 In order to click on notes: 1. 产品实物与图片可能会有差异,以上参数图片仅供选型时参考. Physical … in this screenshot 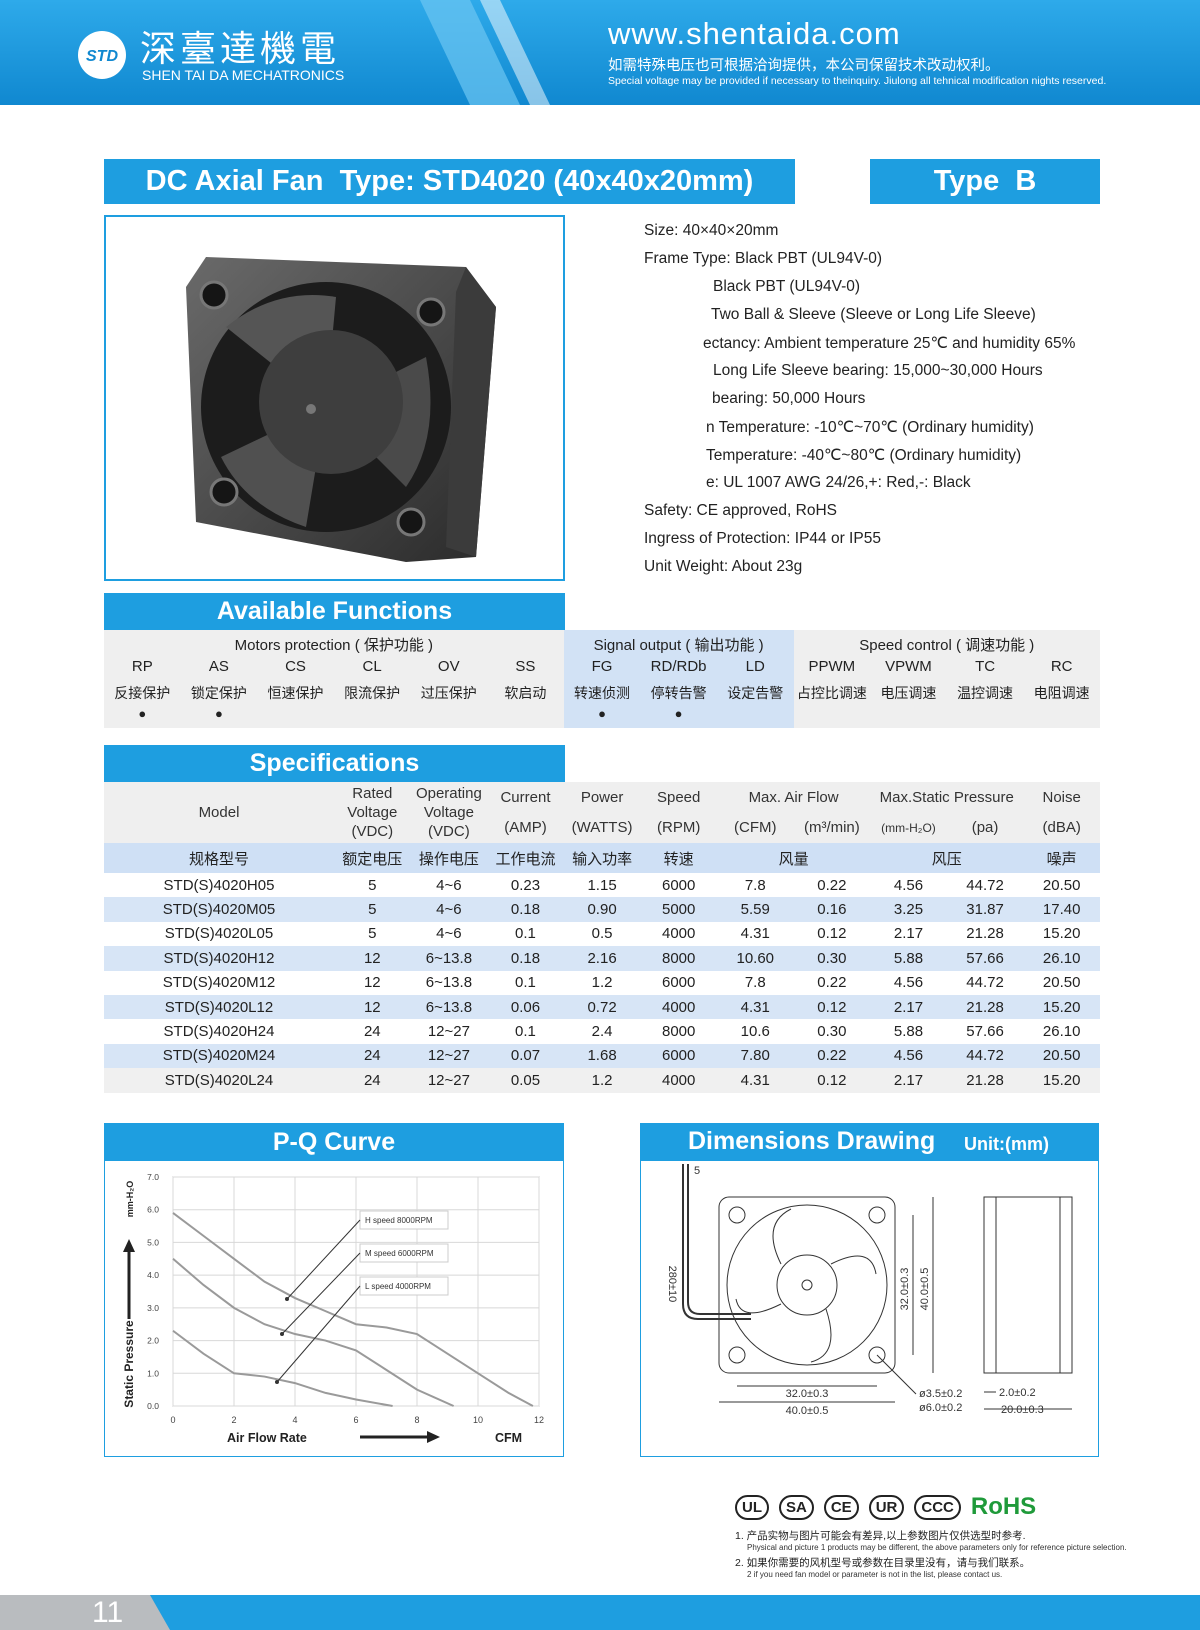, I will do `click(965, 1553)`.